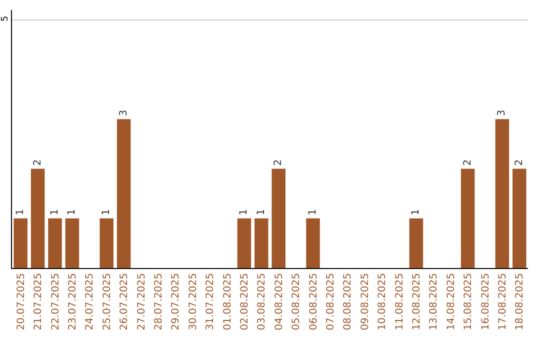  Describe the element at coordinates (520, 301) in the screenshot. I see `x-tick-label: 18.08.2025` at that location.